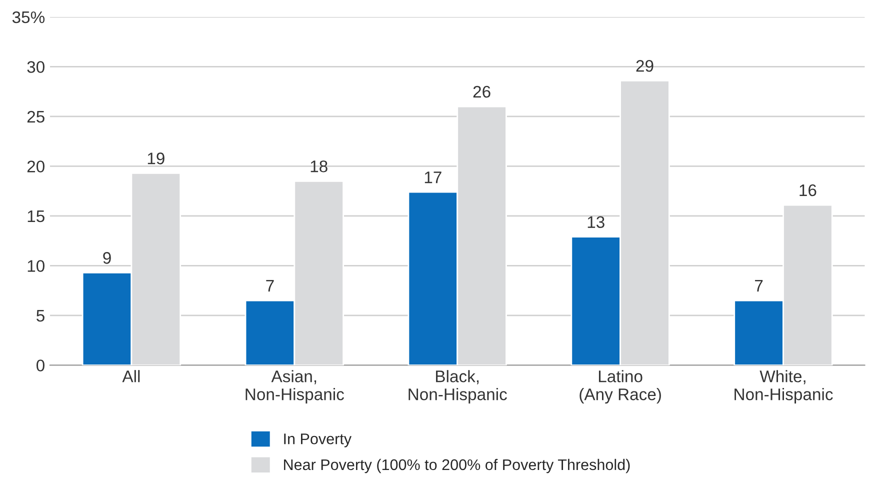 The height and width of the screenshot is (485, 877). Describe the element at coordinates (318, 441) in the screenshot. I see `legend-label: In Poverty` at that location.